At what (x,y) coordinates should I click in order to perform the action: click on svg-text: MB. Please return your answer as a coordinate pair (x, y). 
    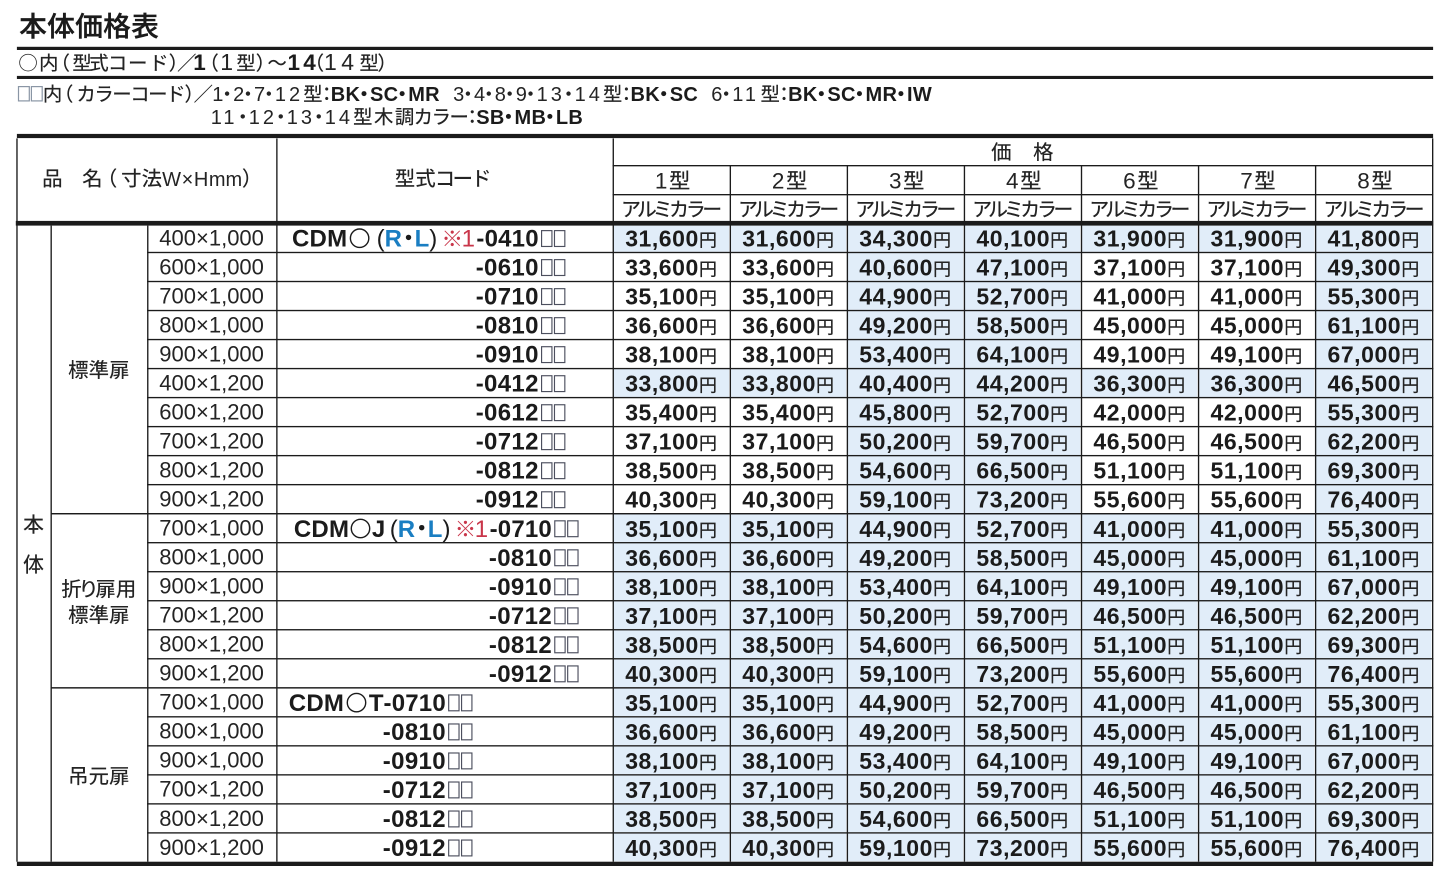
    Looking at the image, I should click on (531, 118).